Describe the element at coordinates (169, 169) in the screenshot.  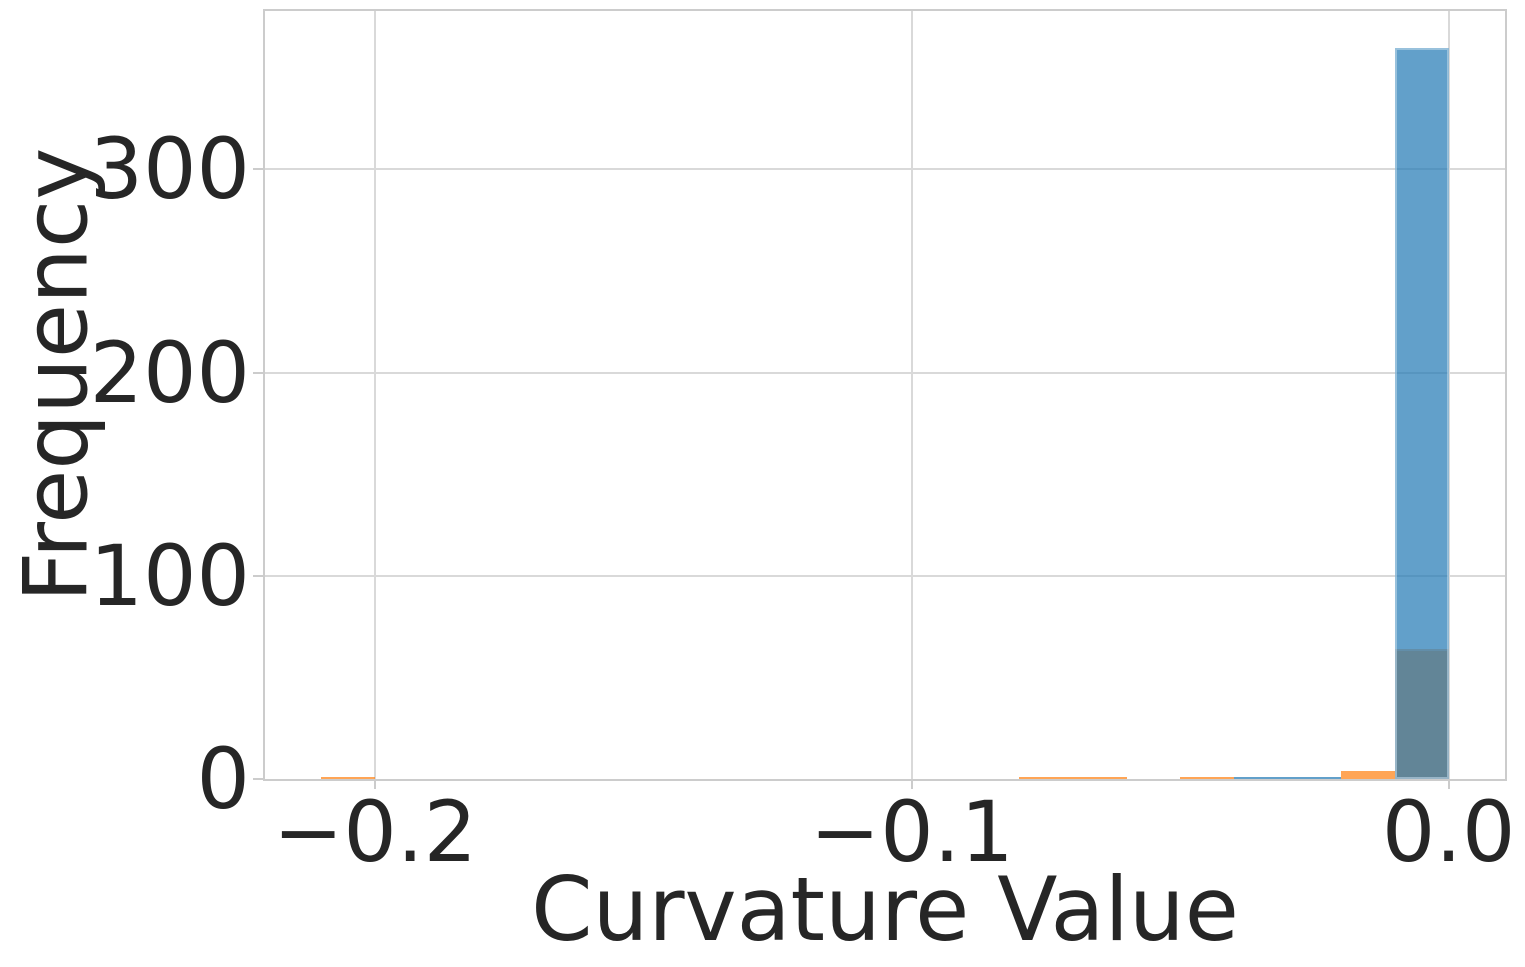
I see `y-tick-label: 300` at that location.